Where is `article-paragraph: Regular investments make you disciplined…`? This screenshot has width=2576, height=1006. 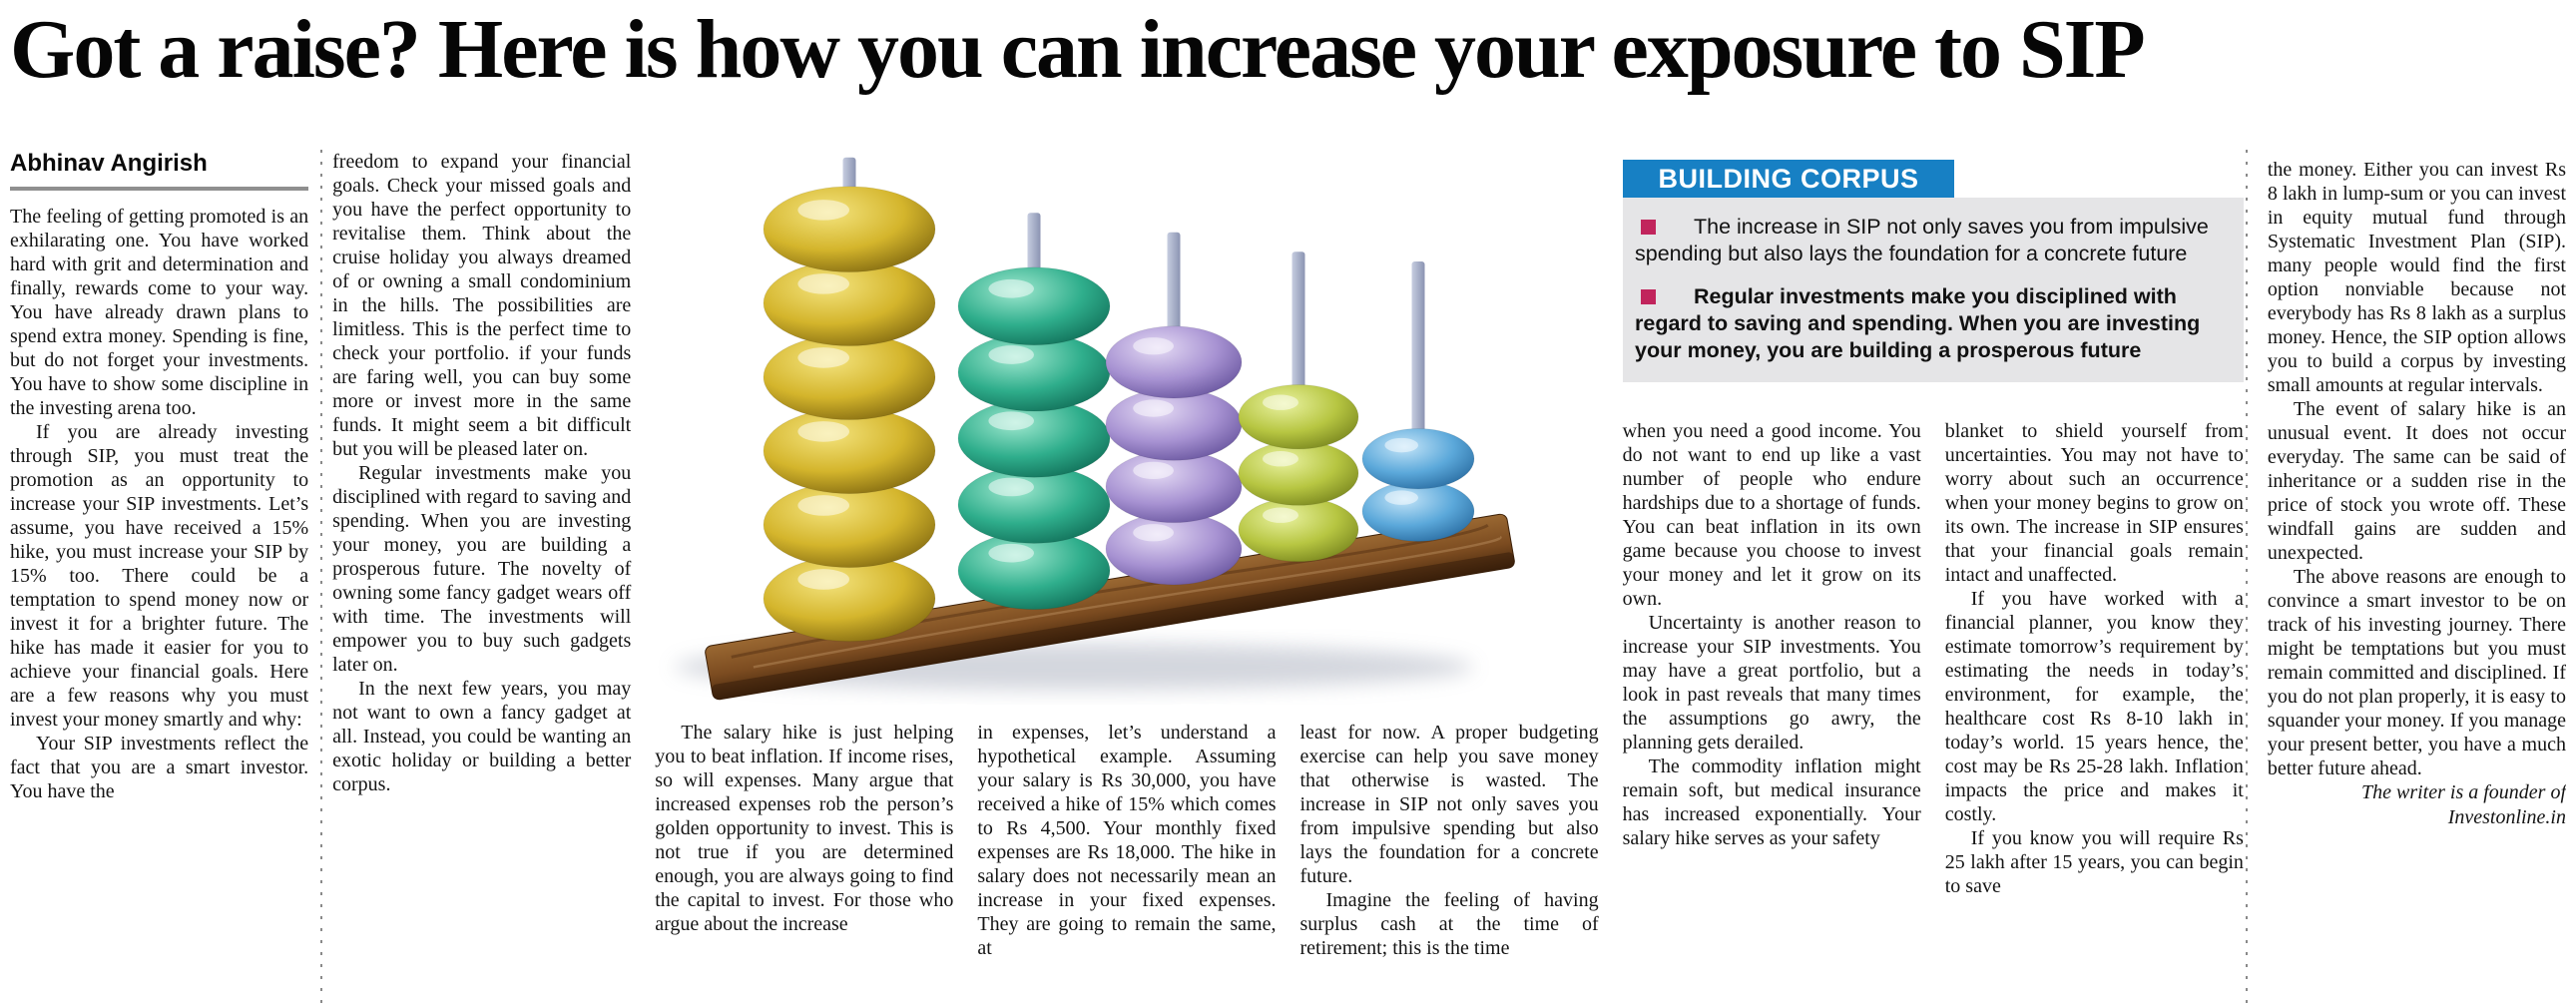 article-paragraph: Regular investments make you disciplined… is located at coordinates (482, 569).